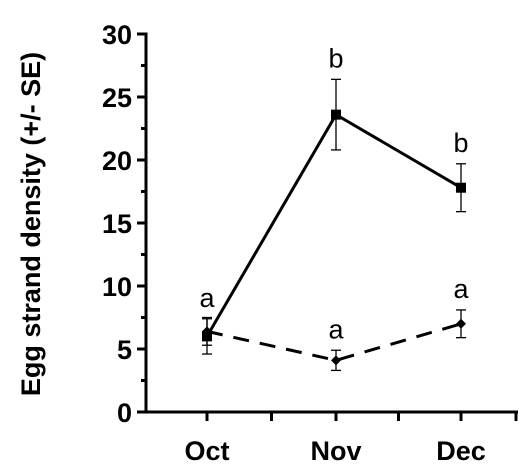 This screenshot has height=466, width=520. What do you see at coordinates (206, 451) in the screenshot?
I see `x-tick-label-oct: Oct` at bounding box center [206, 451].